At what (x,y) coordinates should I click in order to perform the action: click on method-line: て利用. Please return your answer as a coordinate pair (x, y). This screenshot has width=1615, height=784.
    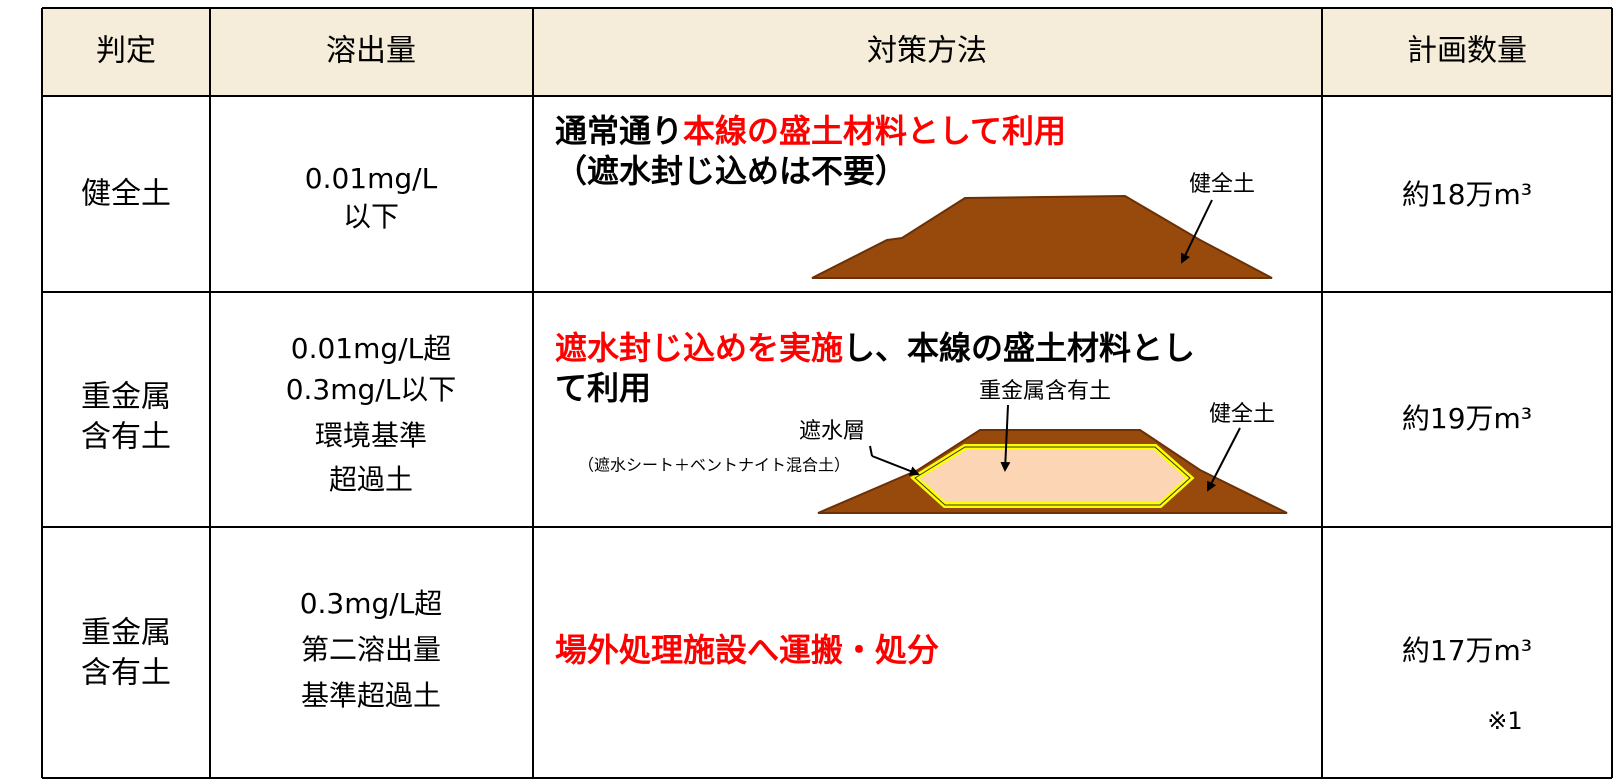
    Looking at the image, I should click on (603, 388).